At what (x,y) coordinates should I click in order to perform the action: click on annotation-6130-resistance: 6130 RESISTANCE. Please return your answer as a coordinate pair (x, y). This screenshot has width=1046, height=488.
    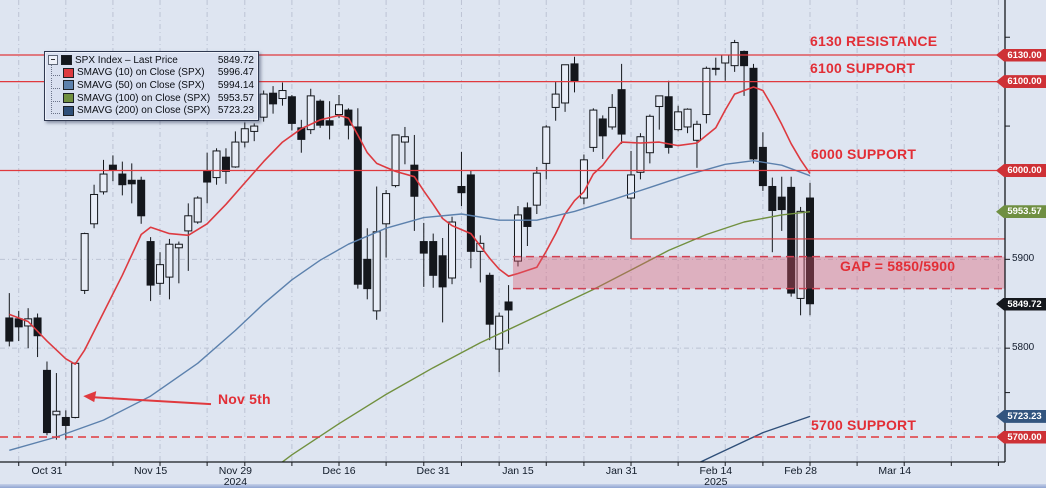
    Looking at the image, I should click on (874, 41).